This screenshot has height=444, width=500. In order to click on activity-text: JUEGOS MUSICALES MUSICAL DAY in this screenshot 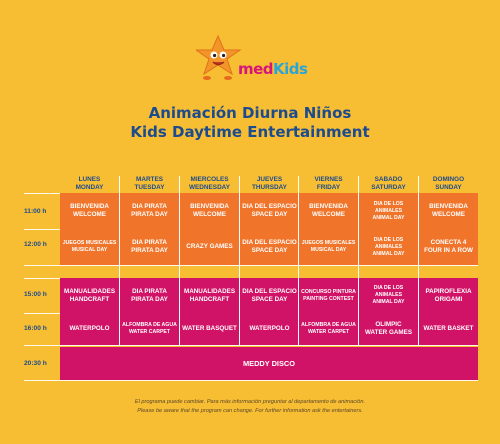, I will do `click(90, 247)`.